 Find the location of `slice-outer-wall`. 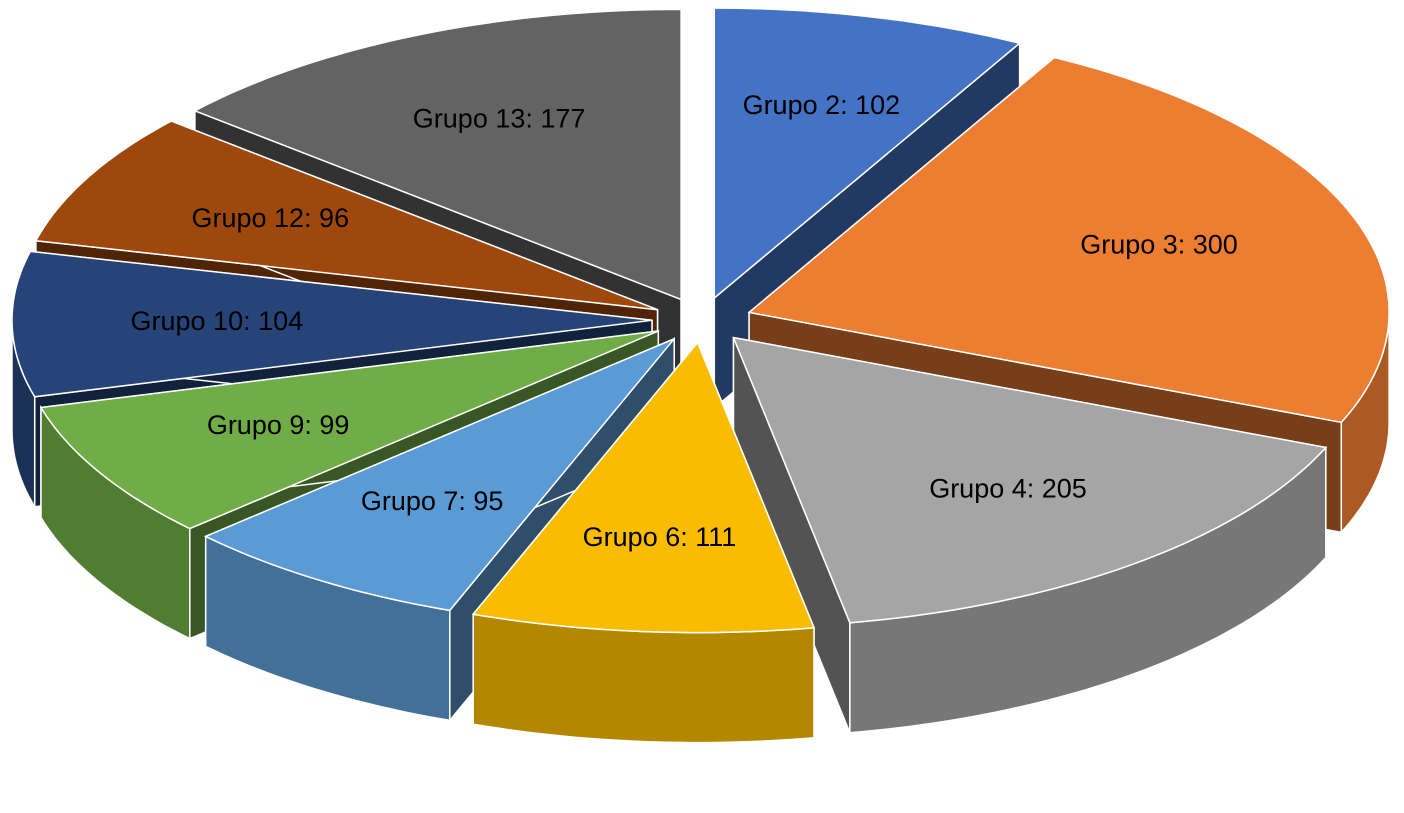

slice-outer-wall is located at coordinates (643, 678).